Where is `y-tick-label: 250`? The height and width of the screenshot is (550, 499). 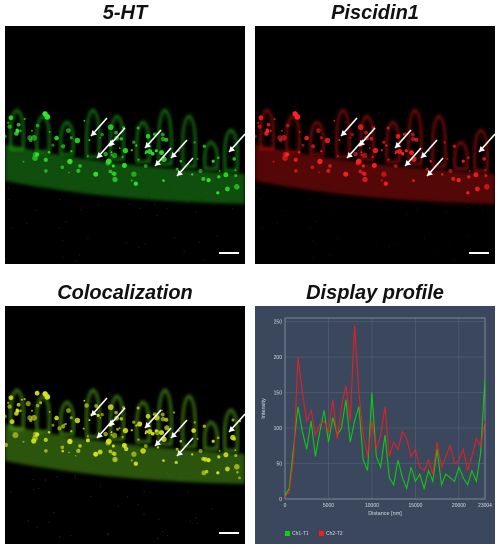 y-tick-label: 250 is located at coordinates (278, 323).